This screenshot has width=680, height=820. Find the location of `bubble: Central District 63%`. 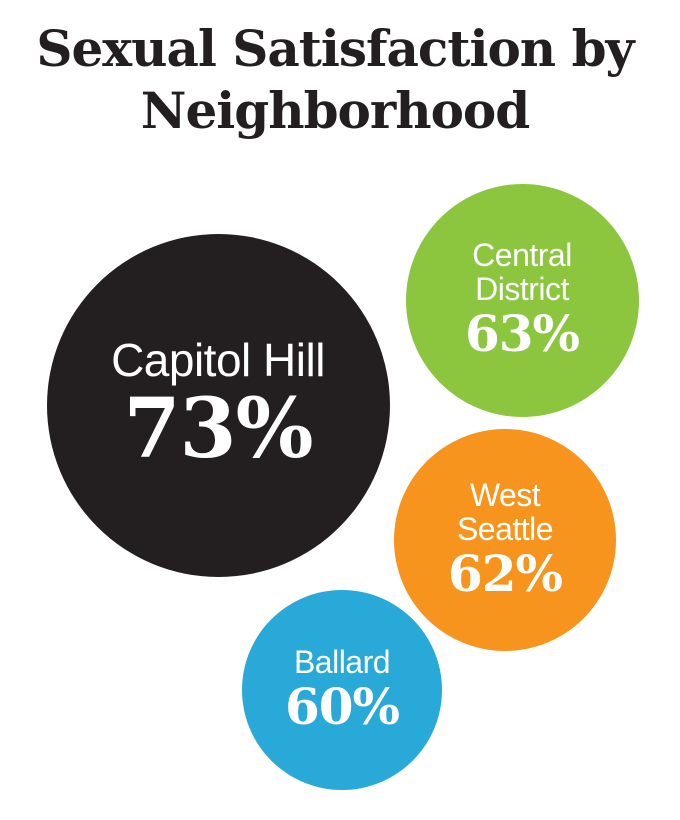

bubble: Central District 63% is located at coordinates (522, 300).